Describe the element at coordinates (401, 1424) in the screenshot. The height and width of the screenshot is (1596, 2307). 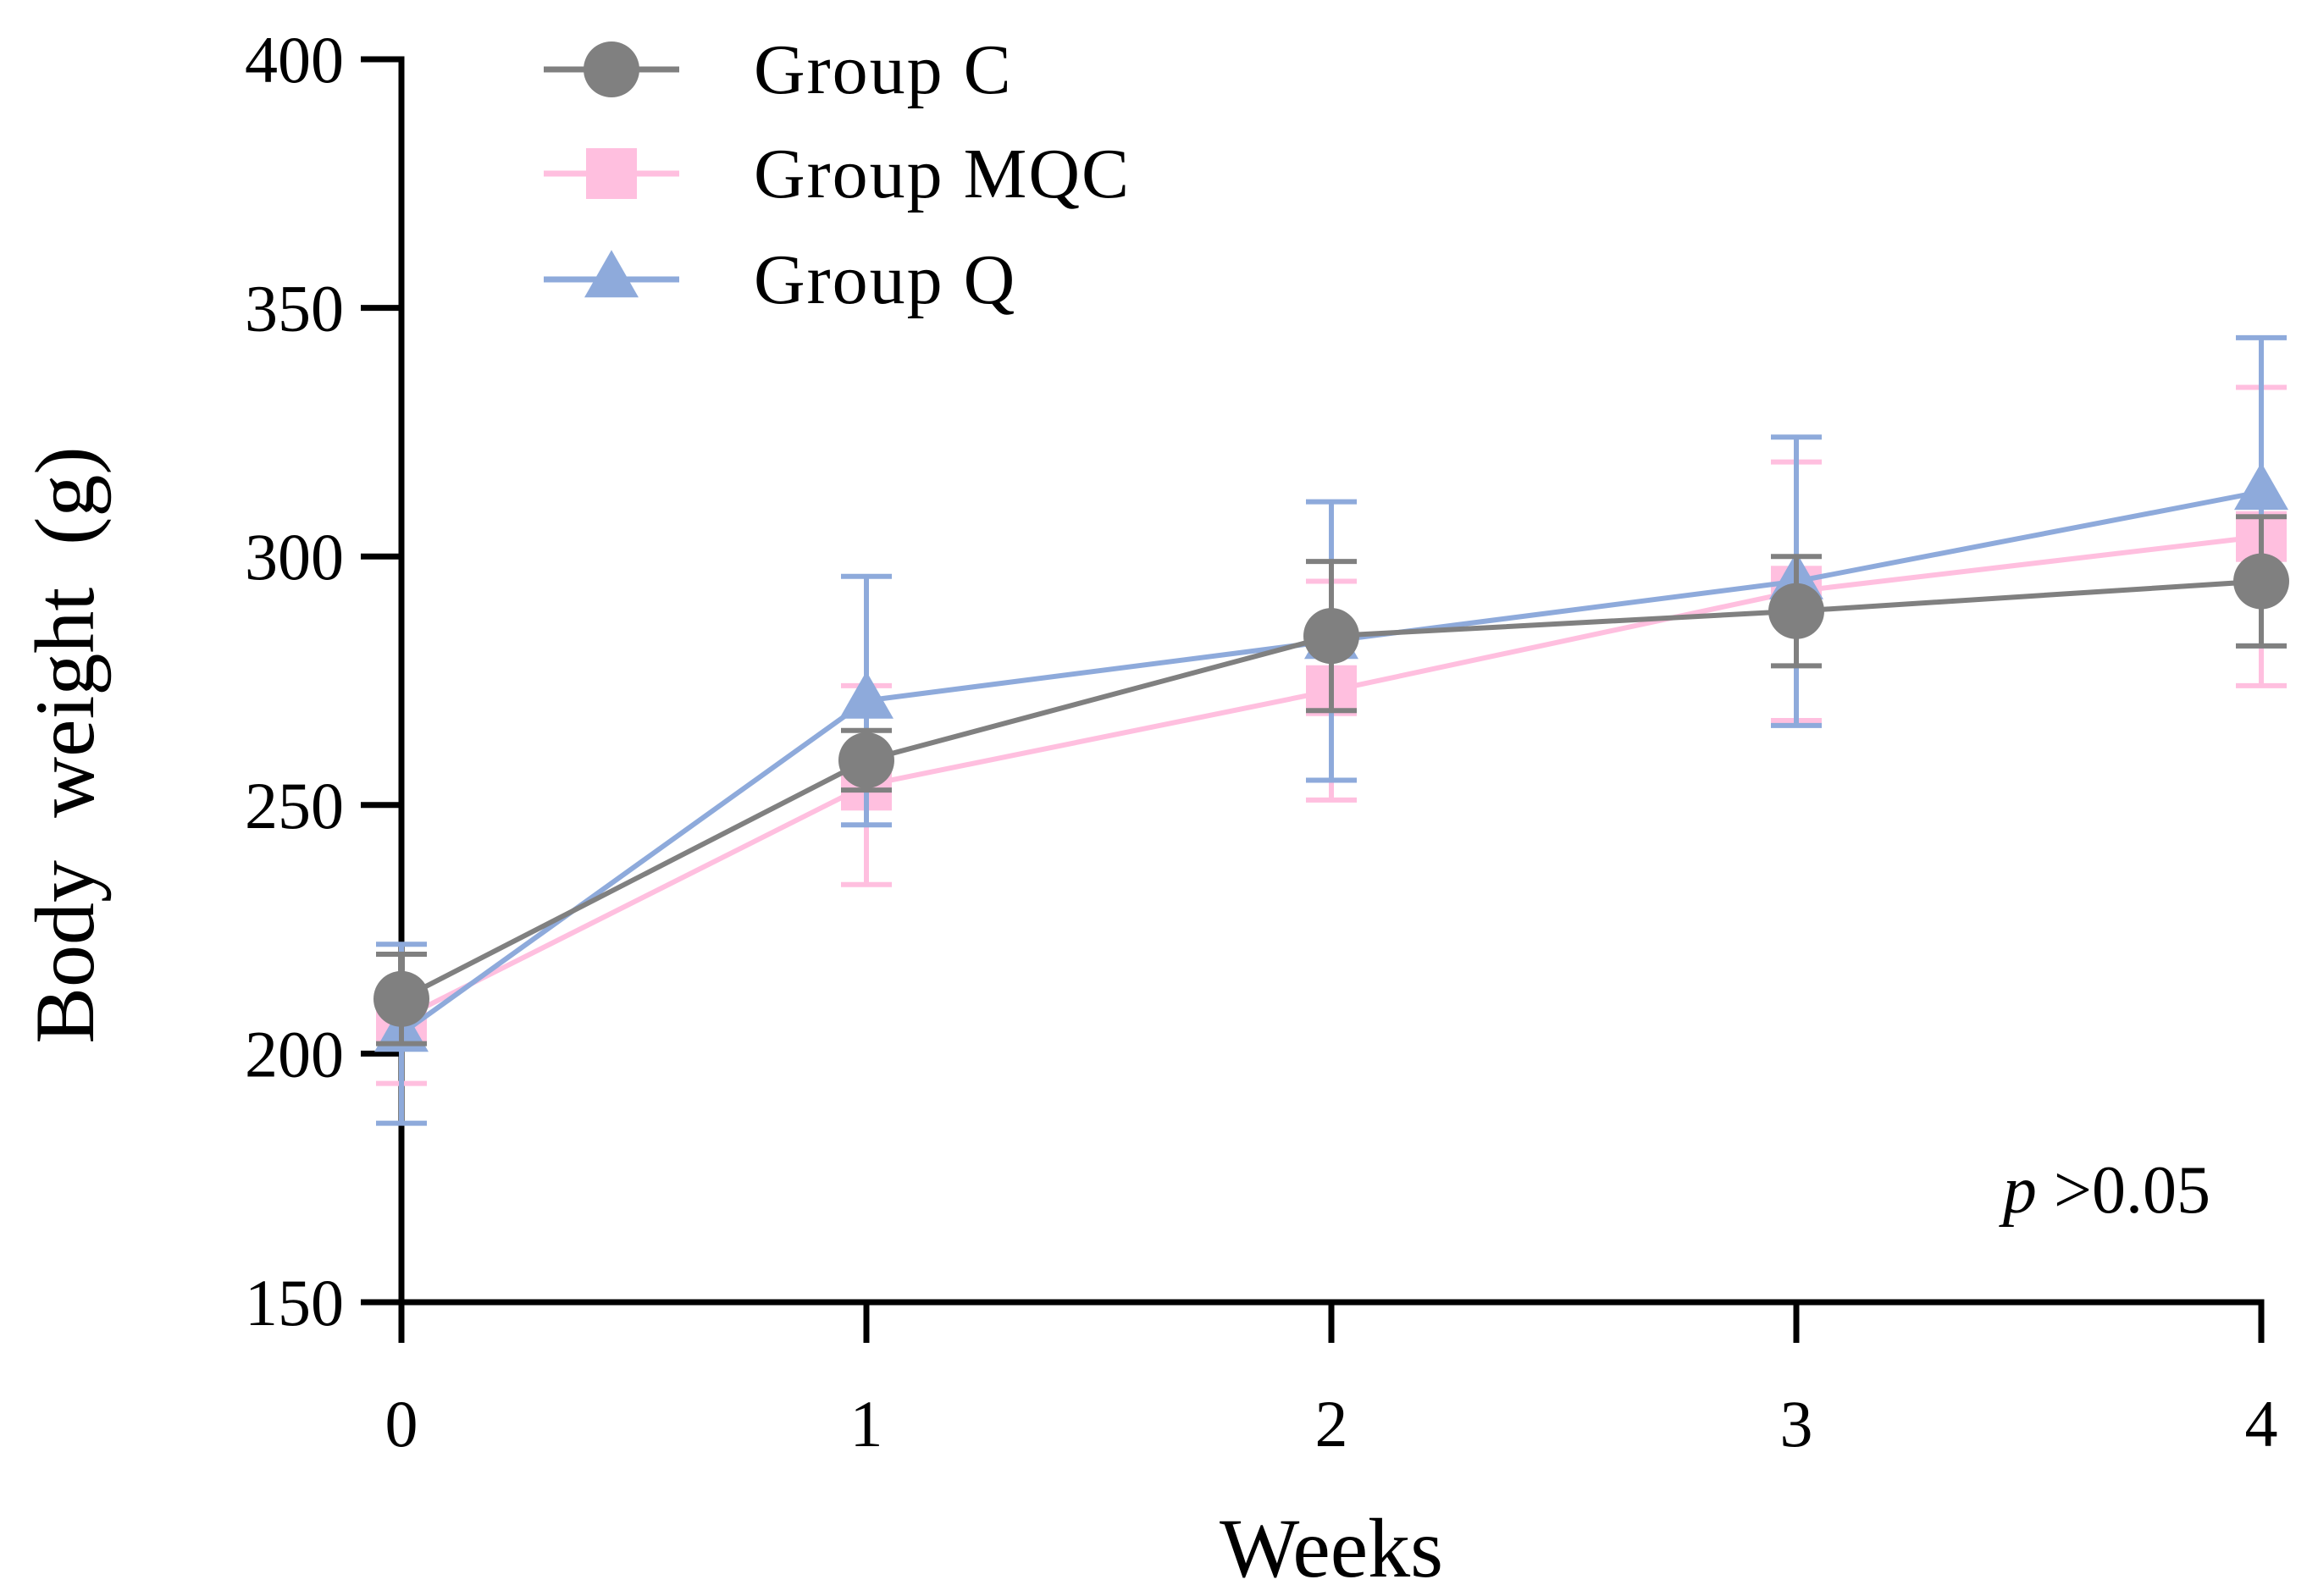
I see `x-tick-label: 0` at that location.